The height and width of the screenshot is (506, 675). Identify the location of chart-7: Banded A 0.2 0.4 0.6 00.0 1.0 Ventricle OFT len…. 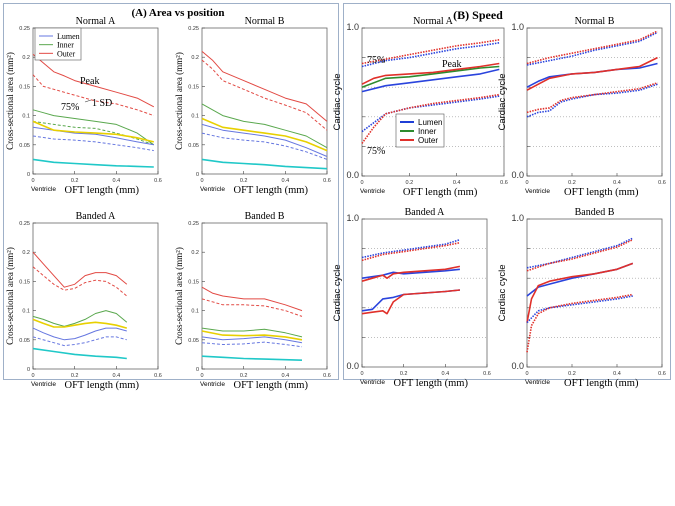
(411, 298).